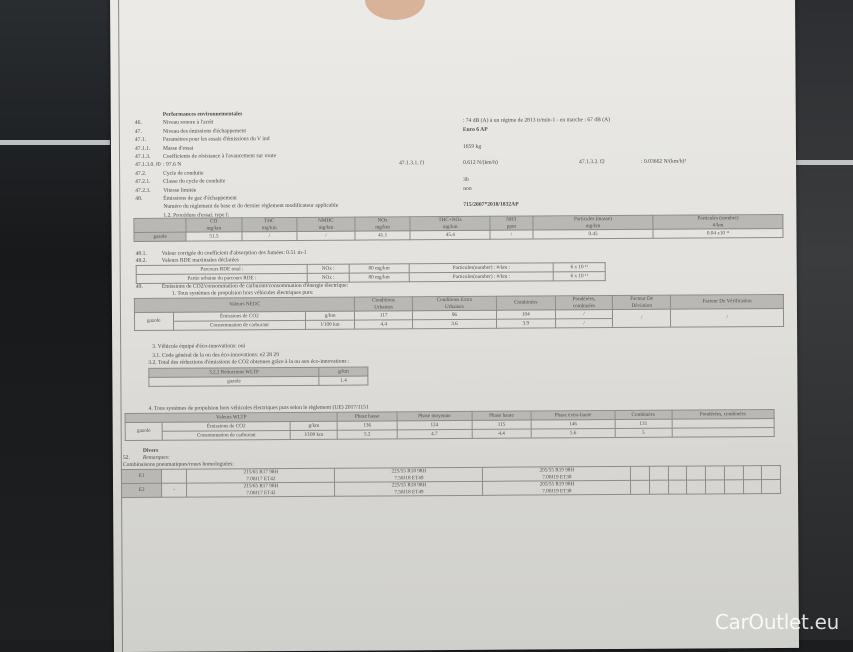 This screenshot has height=652, width=853. I want to click on table-cell: 3.9, so click(526, 324).